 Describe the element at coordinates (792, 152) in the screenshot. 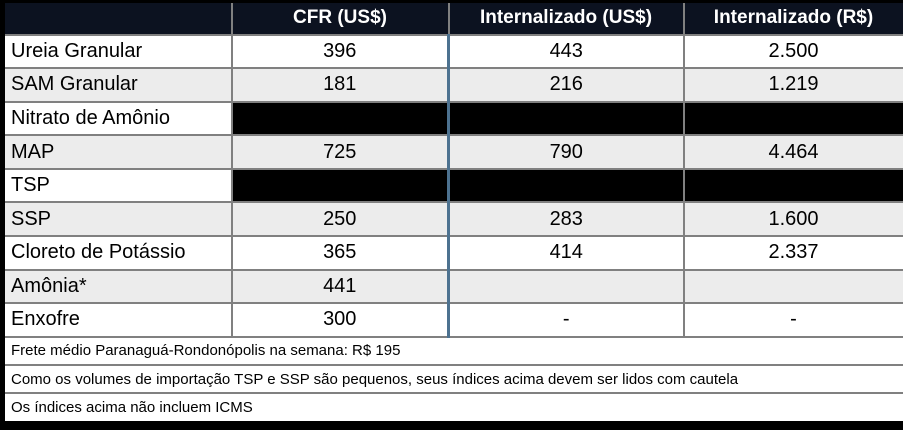

I see `internalizado-brl-value: 4.464` at that location.